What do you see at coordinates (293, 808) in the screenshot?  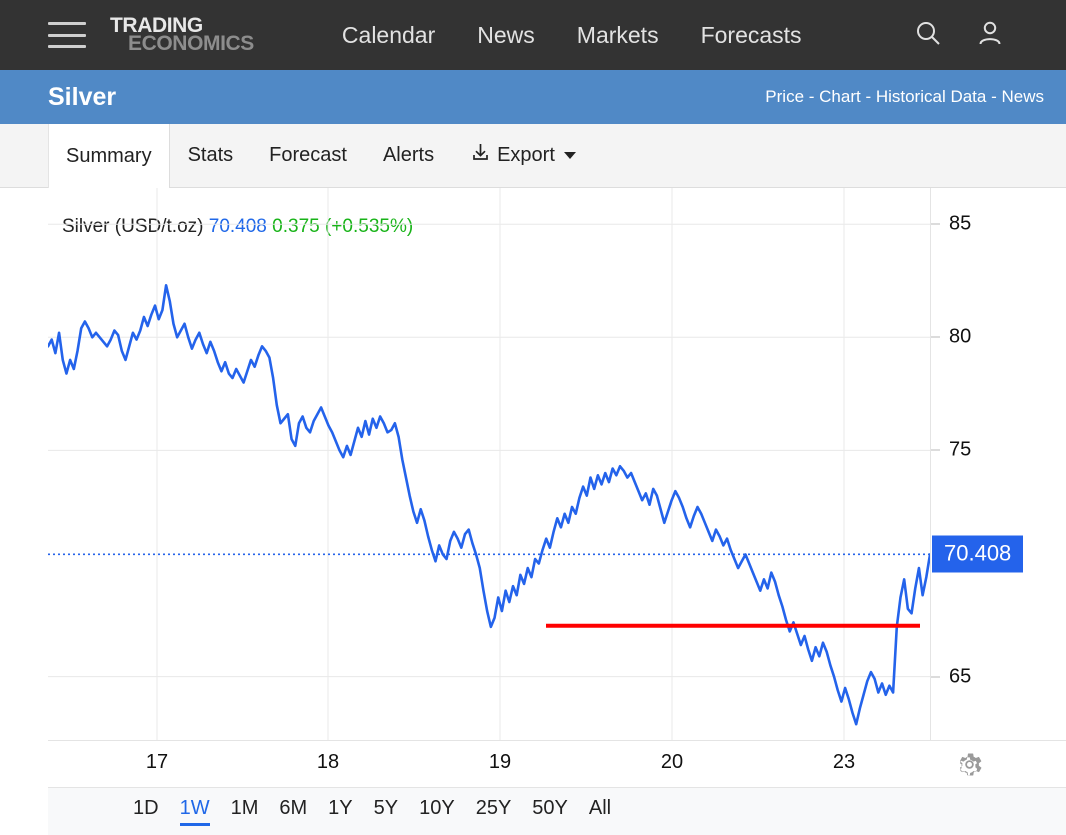 I see `range-button-6m: 6M` at bounding box center [293, 808].